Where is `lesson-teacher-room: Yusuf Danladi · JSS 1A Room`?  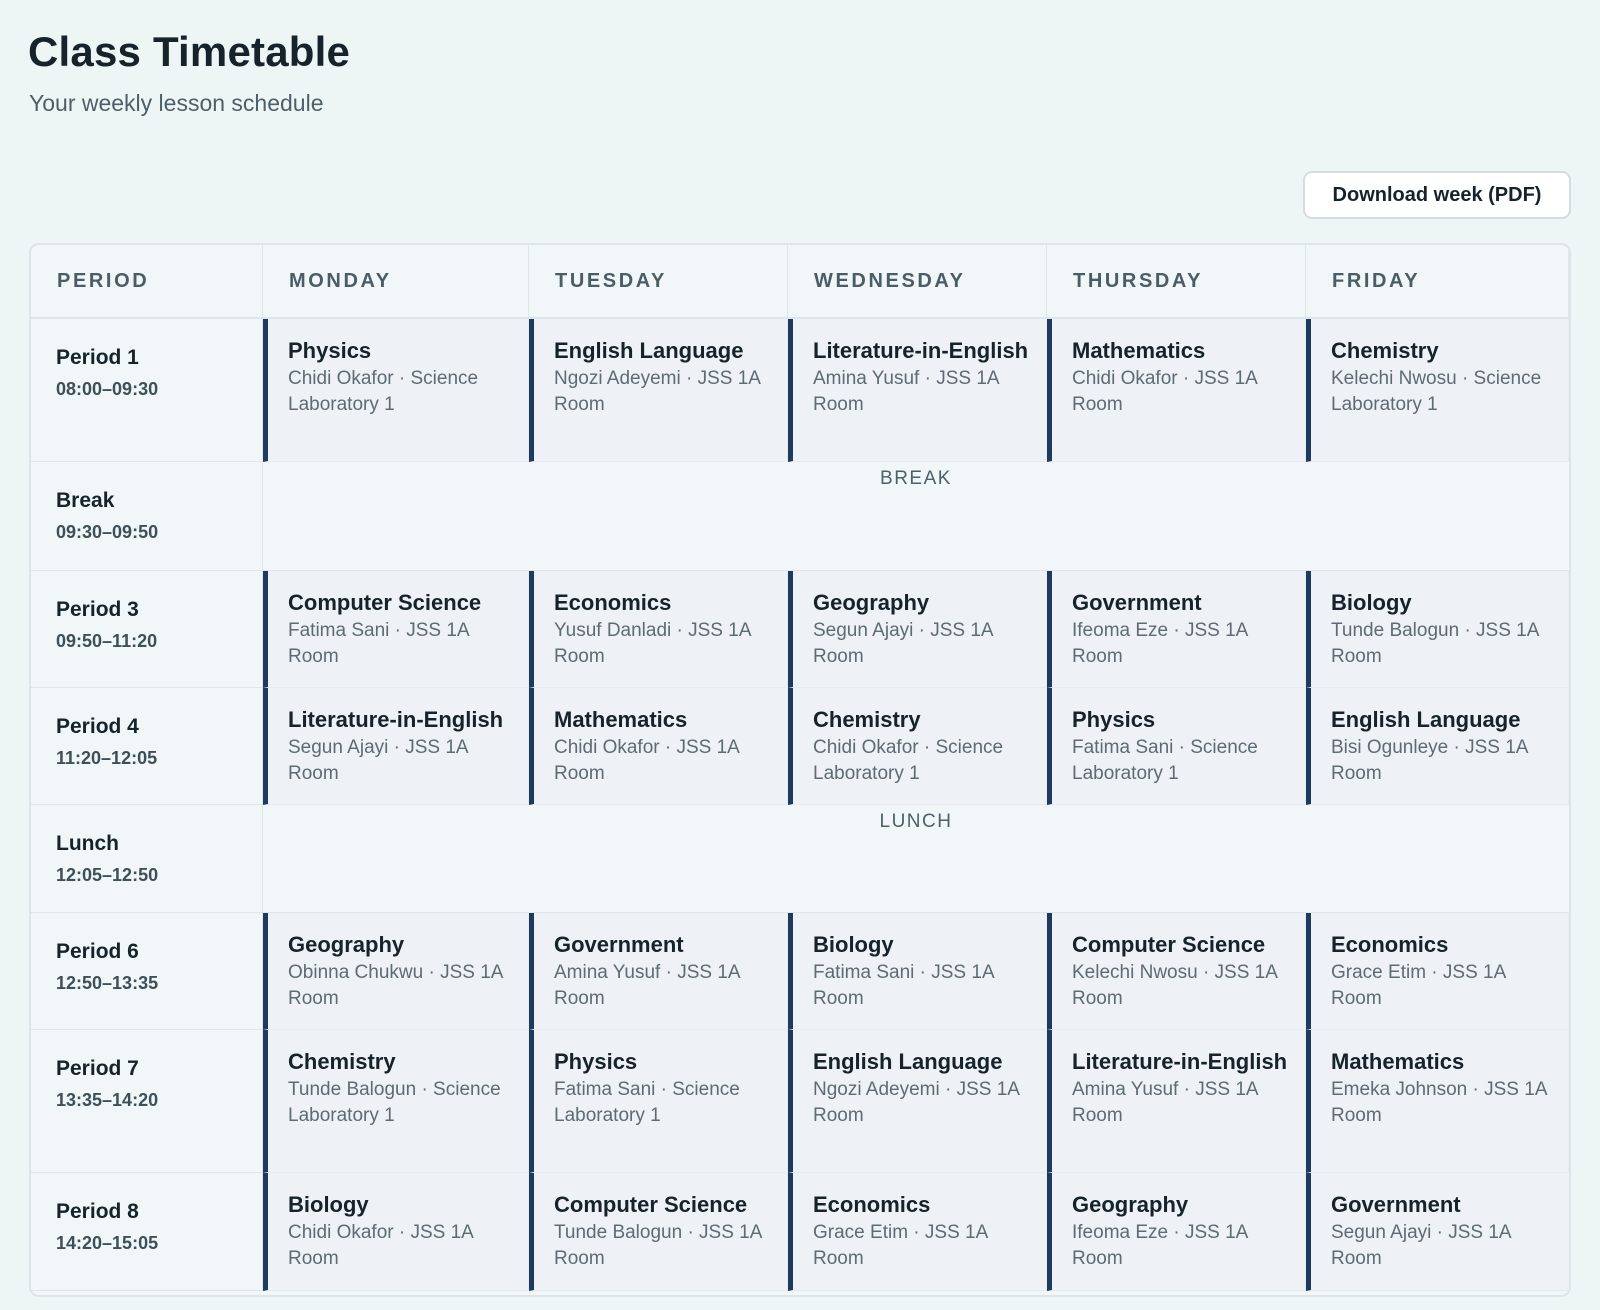 lesson-teacher-room: Yusuf Danladi · JSS 1A Room is located at coordinates (652, 643).